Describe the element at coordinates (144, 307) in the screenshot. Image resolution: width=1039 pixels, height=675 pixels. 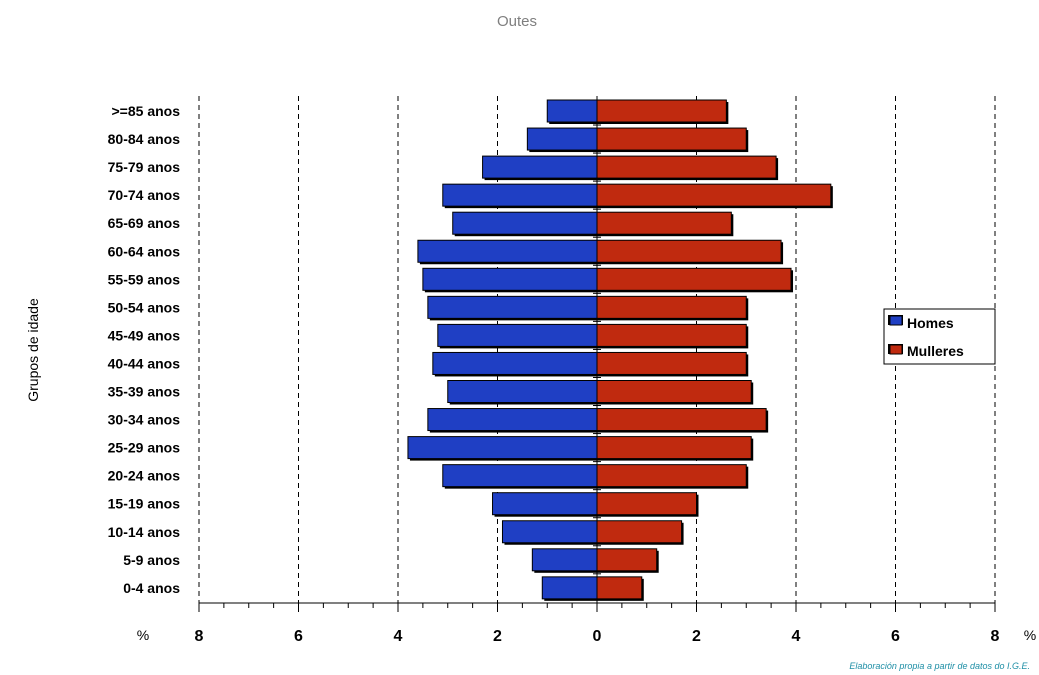
I see `category-label: 50-54 anos` at that location.